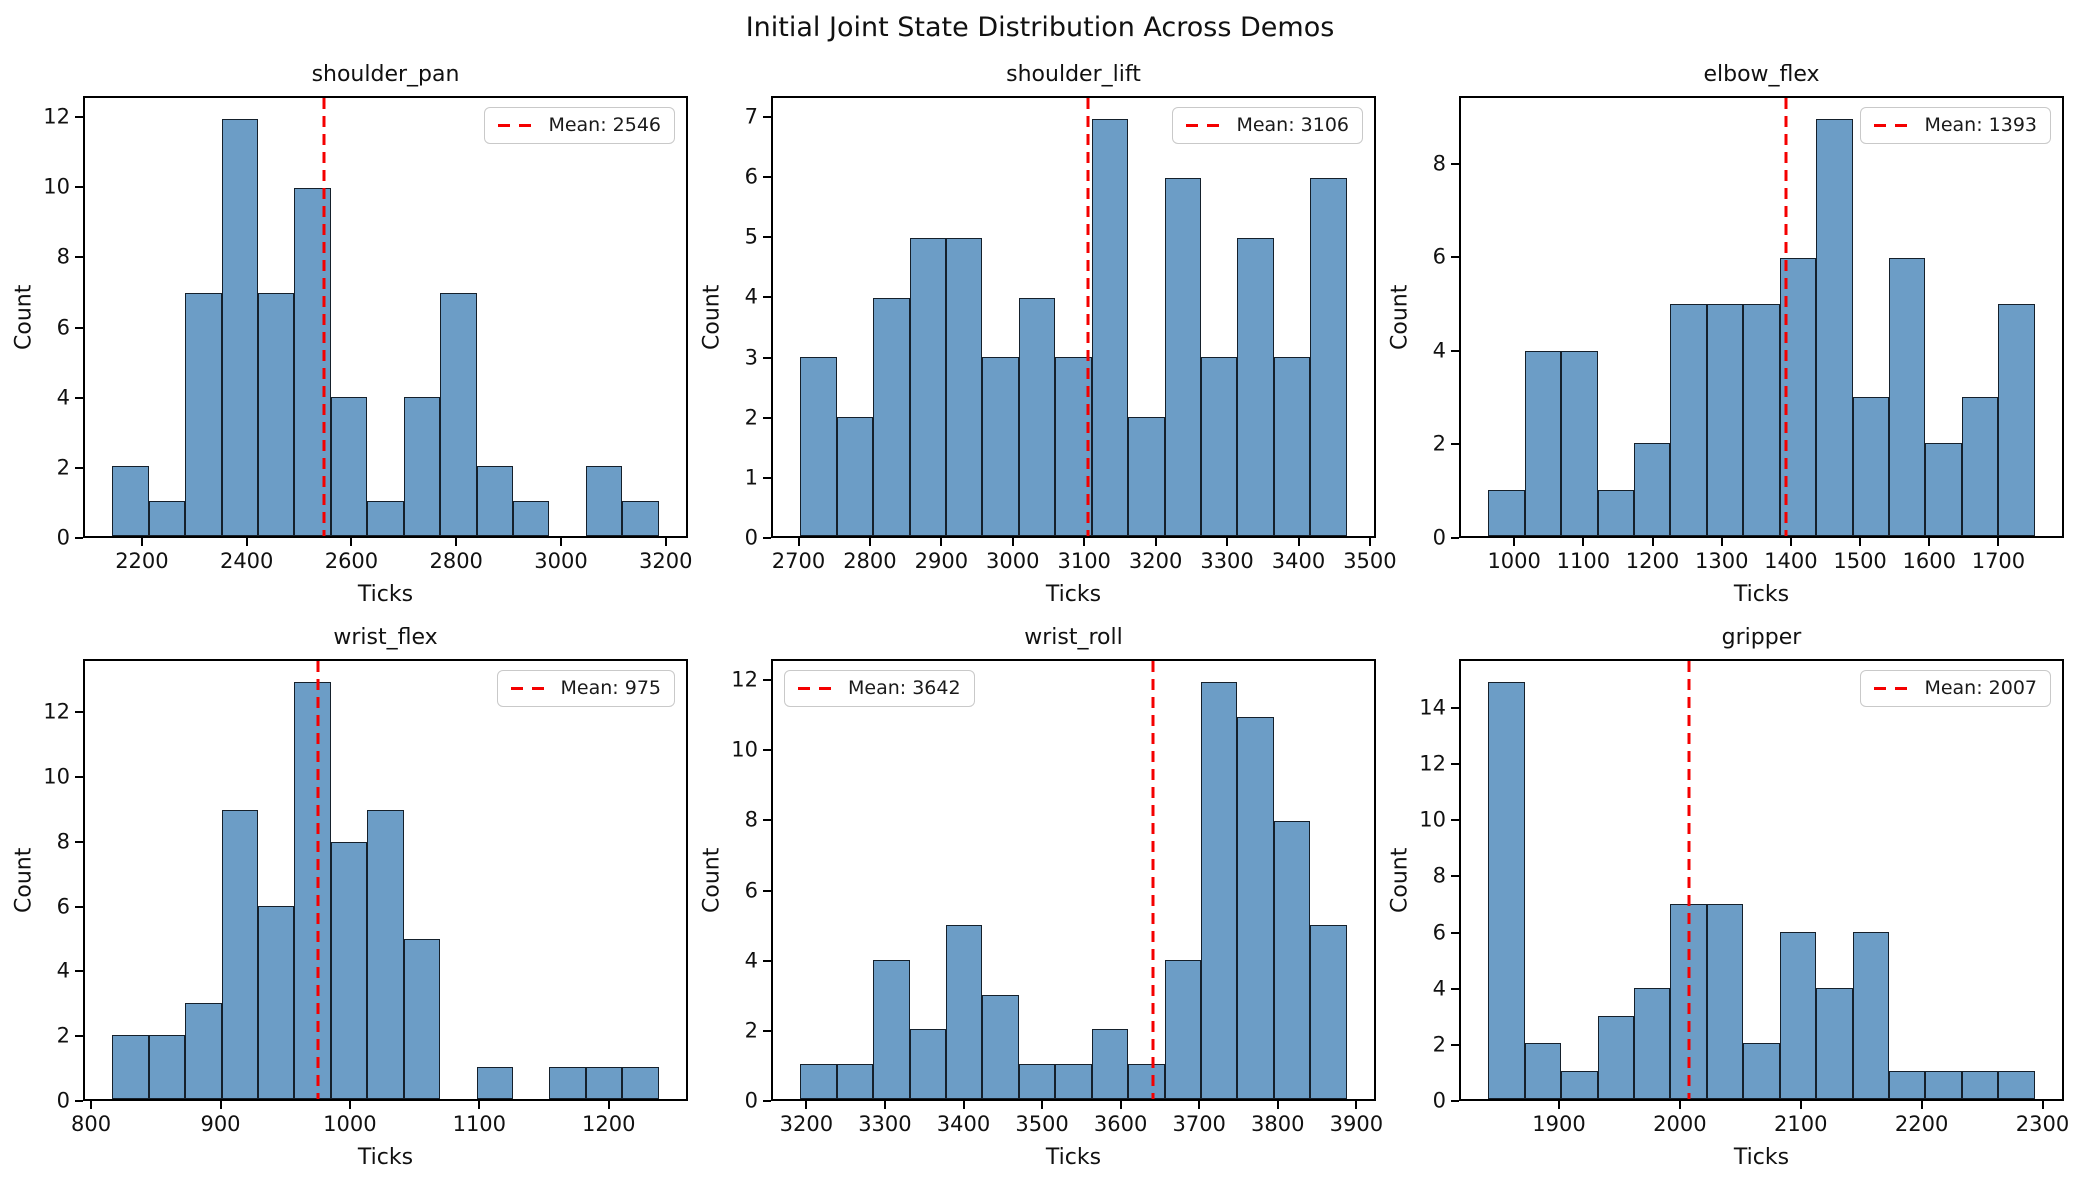 The width and height of the screenshot is (2080, 1181). Describe the element at coordinates (904, 688) in the screenshot. I see `legend-label: Mean: 3642` at that location.